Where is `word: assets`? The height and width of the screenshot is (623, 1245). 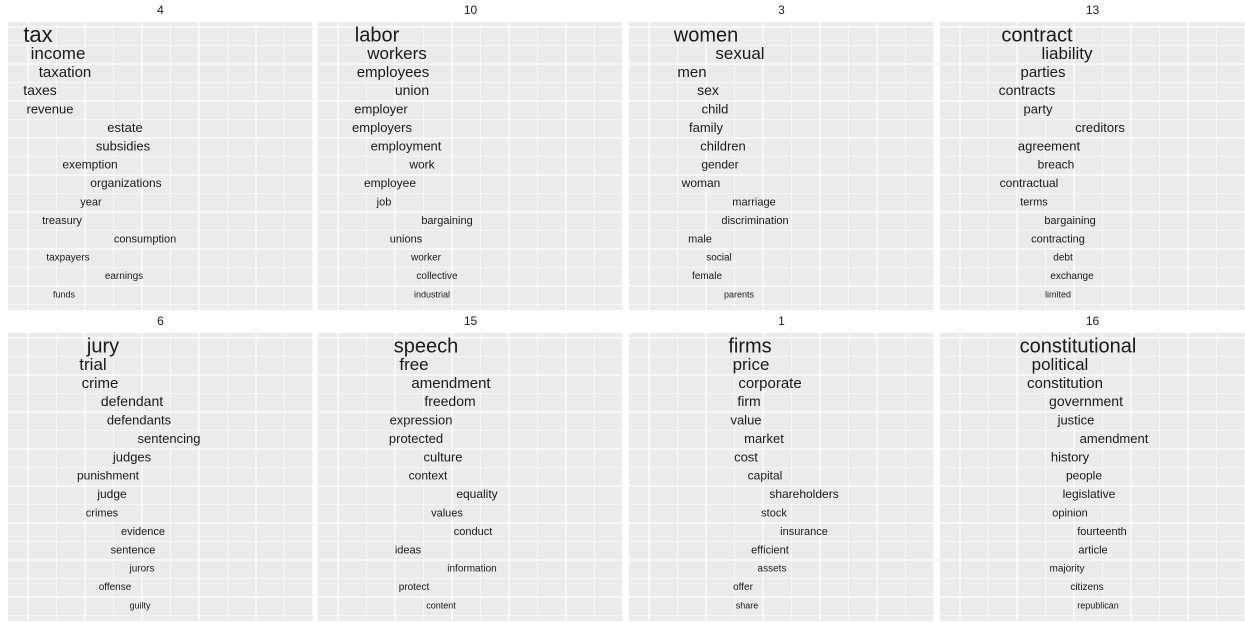 word: assets is located at coordinates (772, 569).